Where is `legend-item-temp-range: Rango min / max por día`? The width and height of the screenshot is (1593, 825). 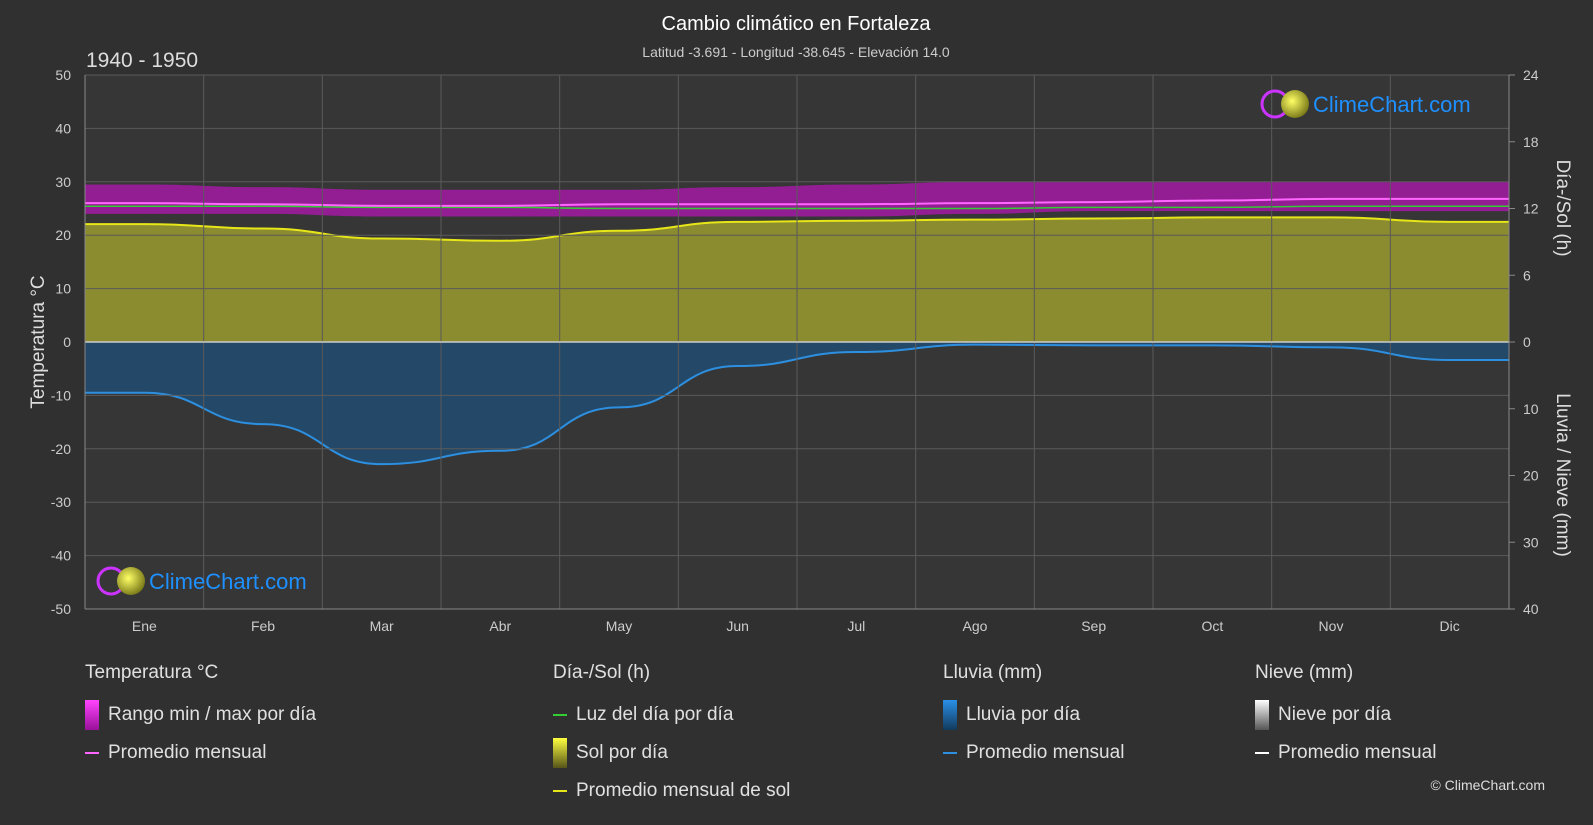
legend-item-temp-range: Rango min / max por día is located at coordinates (200, 715).